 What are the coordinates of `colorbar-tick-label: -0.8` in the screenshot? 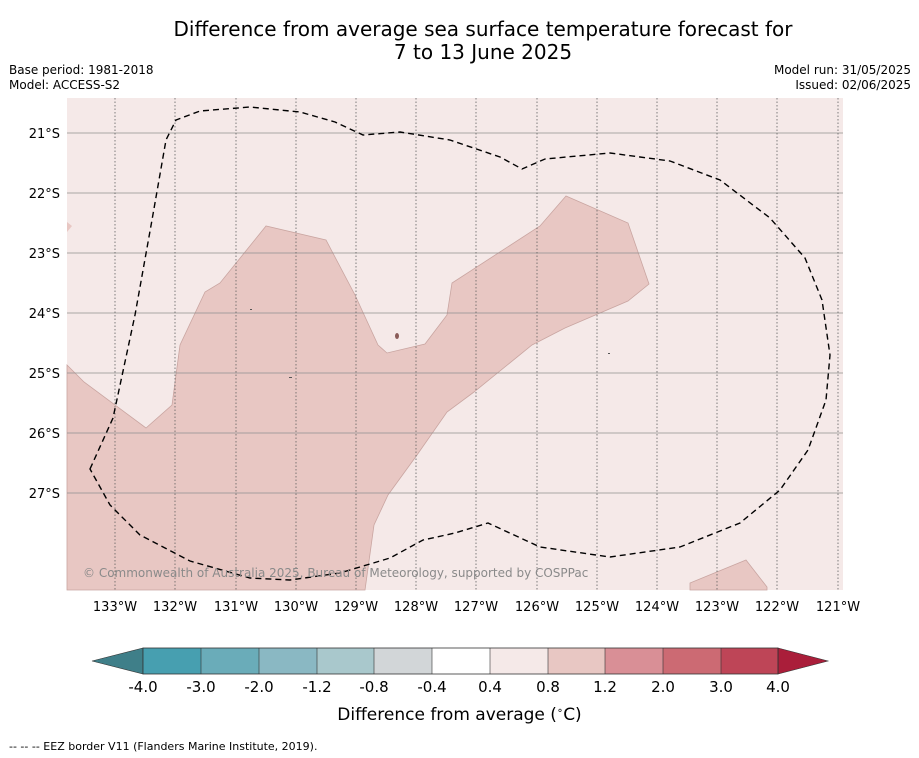 It's located at (373, 687).